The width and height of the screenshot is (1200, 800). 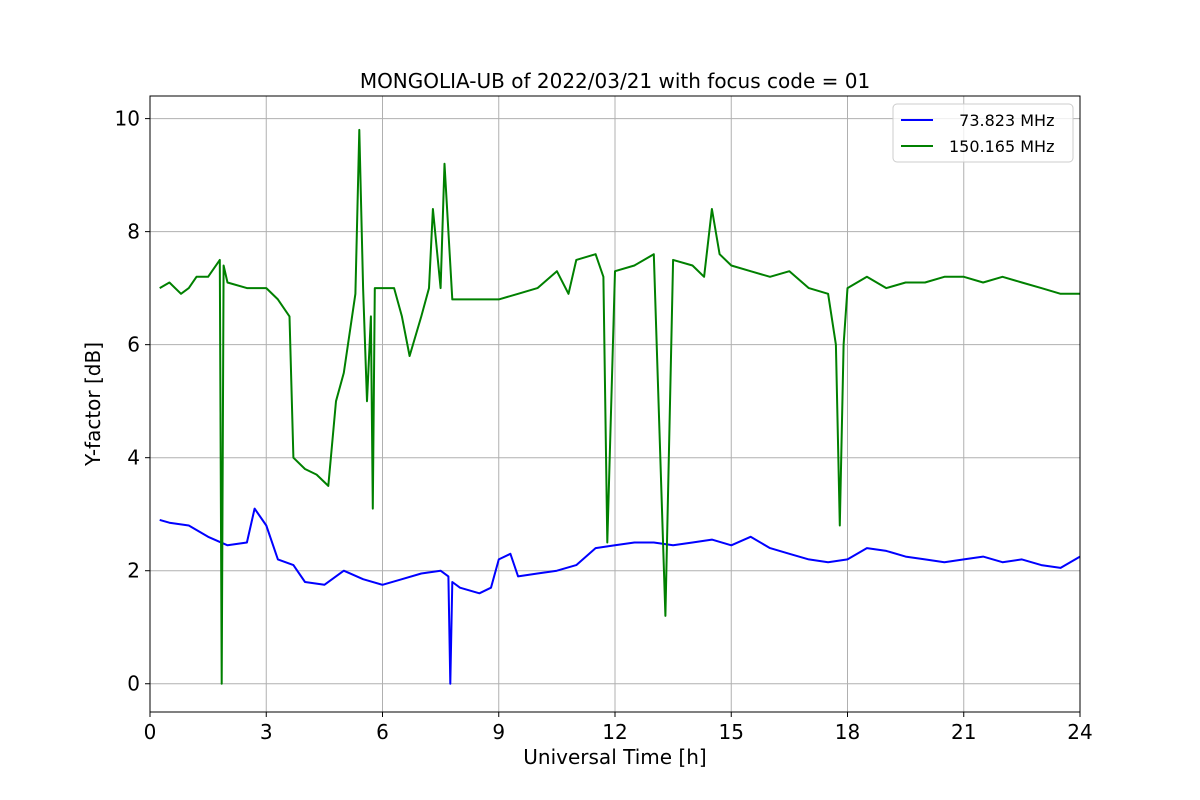 I want to click on y-tick-label: 0, so click(x=133, y=684).